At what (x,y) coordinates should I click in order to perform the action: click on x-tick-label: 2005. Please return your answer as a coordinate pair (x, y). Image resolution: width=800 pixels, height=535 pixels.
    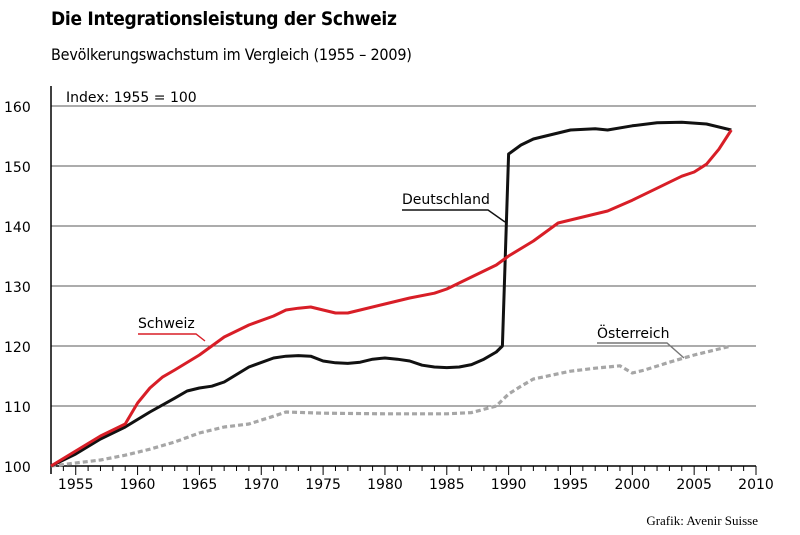
    Looking at the image, I should click on (694, 485).